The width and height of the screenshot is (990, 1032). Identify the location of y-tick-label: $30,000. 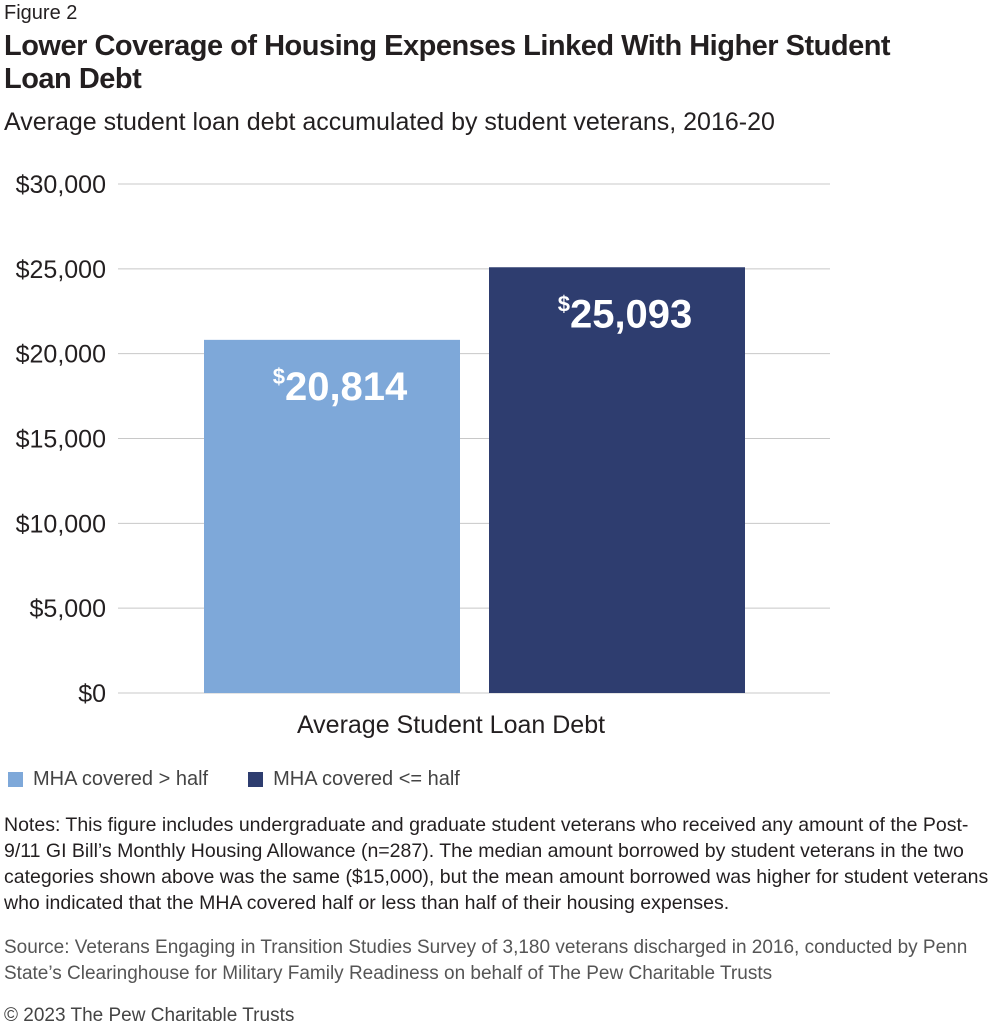
(61, 185).